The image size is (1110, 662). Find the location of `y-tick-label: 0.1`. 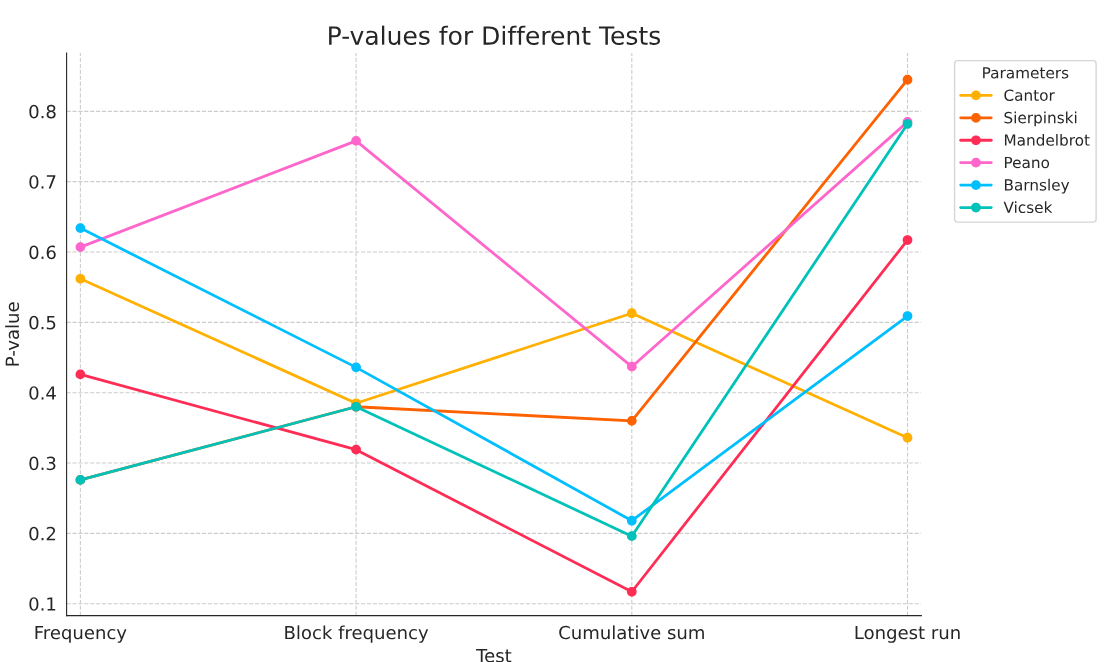

y-tick-label: 0.1 is located at coordinates (42, 604).